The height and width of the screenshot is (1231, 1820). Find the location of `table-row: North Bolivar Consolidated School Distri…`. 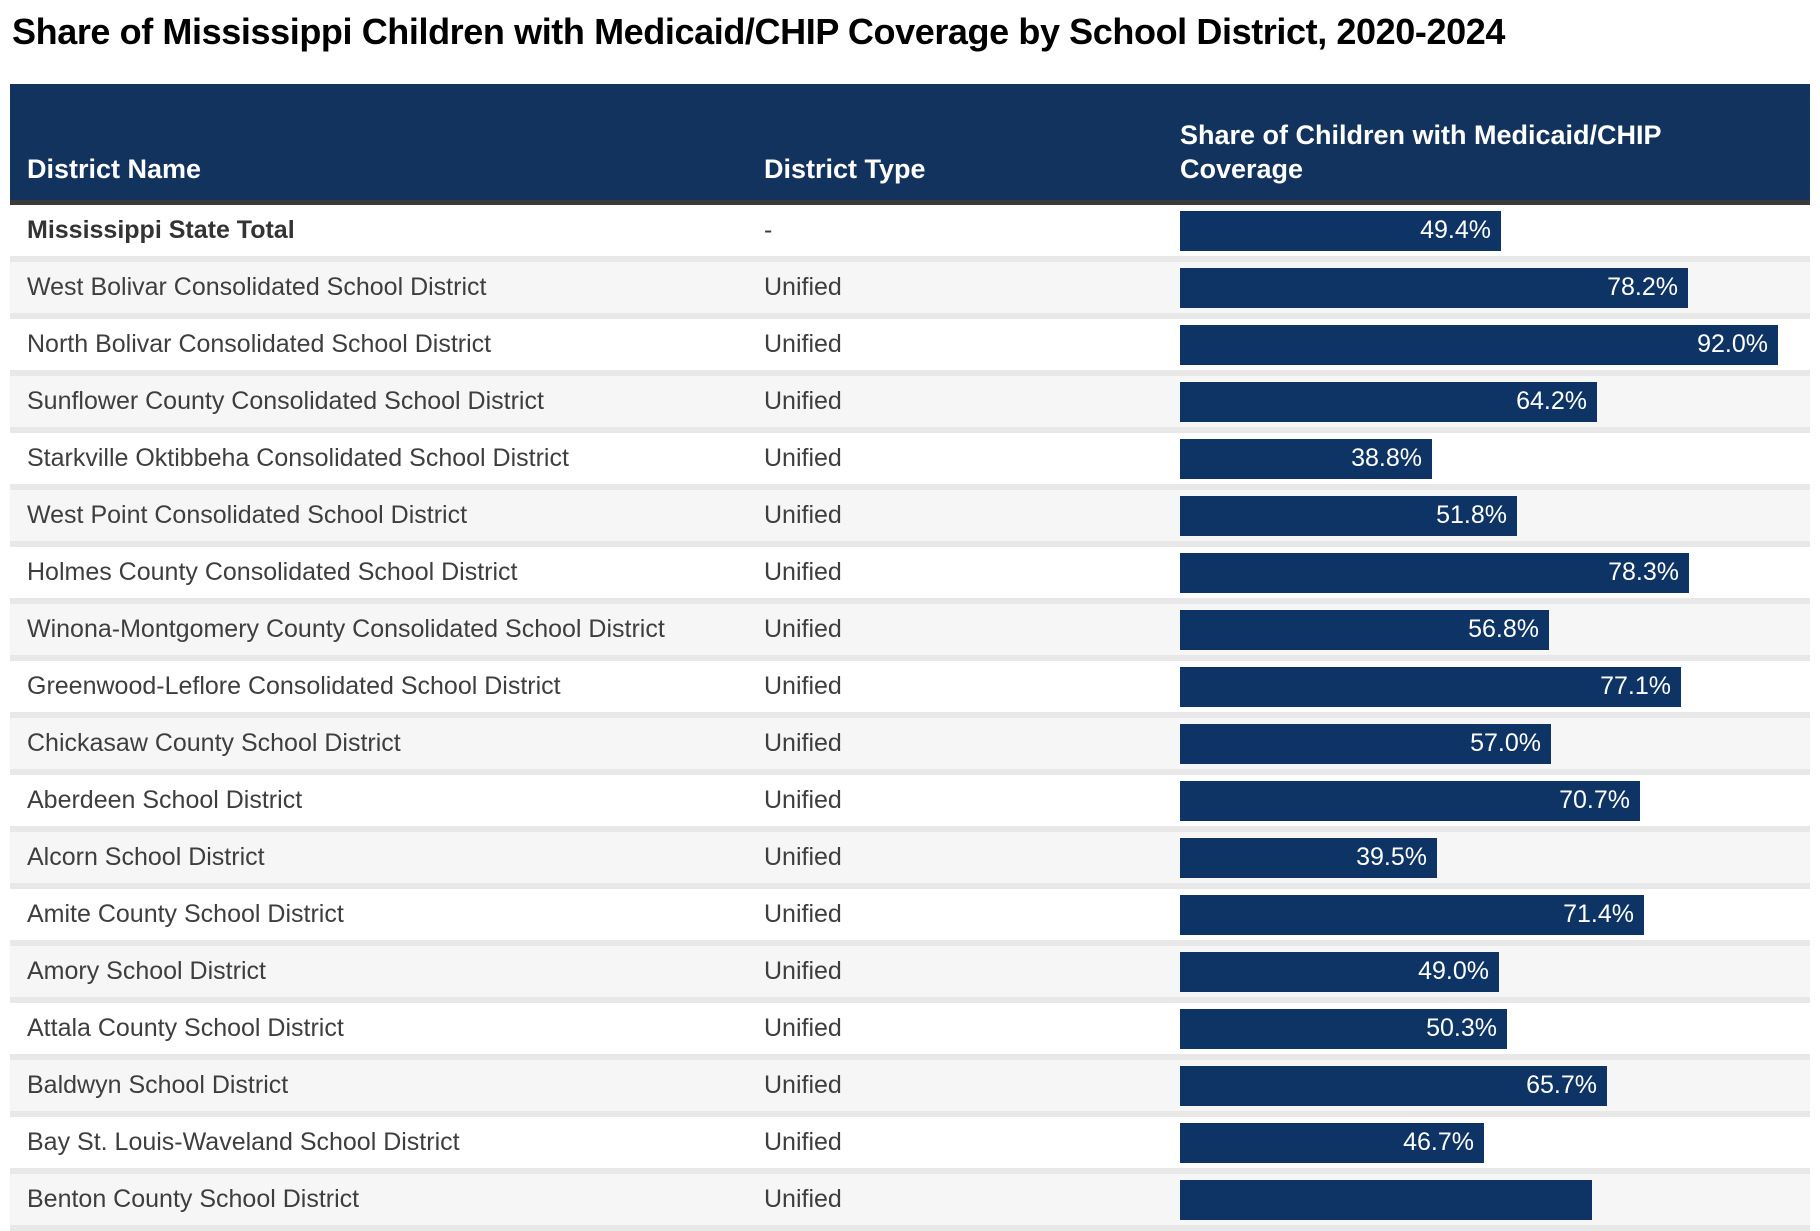

table-row: North Bolivar Consolidated School Distri… is located at coordinates (910, 347).